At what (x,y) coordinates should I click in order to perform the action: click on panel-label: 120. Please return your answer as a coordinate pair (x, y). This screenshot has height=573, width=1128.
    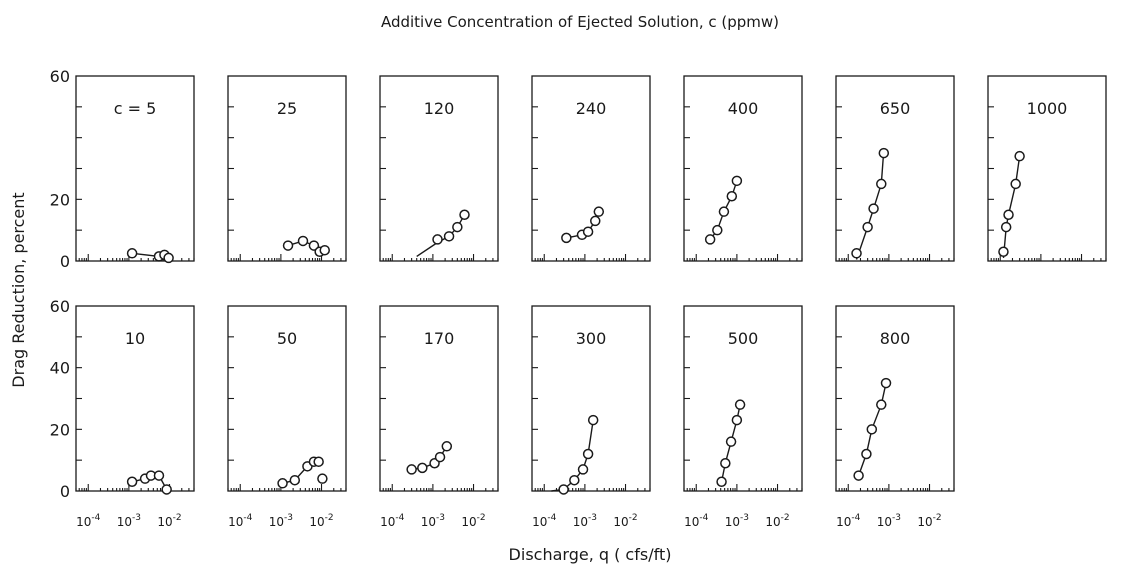
    Looking at the image, I should click on (439, 108).